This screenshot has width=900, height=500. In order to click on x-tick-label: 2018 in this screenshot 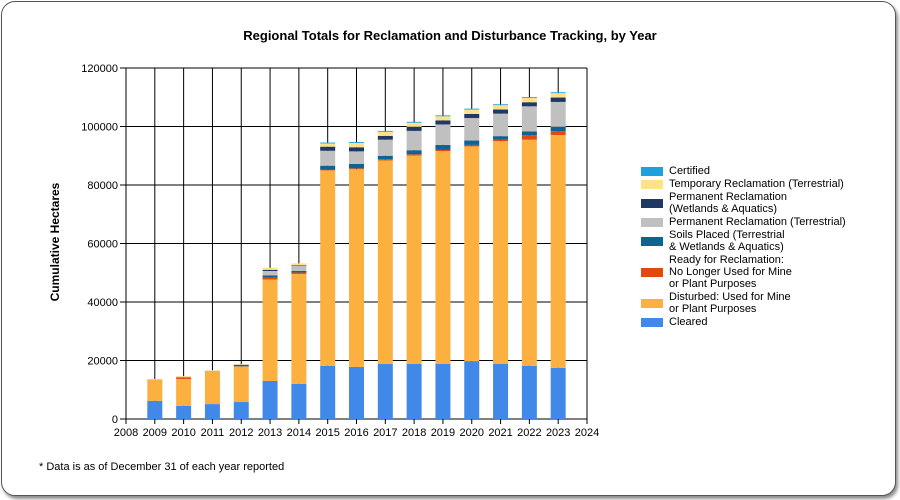, I will do `click(414, 433)`.